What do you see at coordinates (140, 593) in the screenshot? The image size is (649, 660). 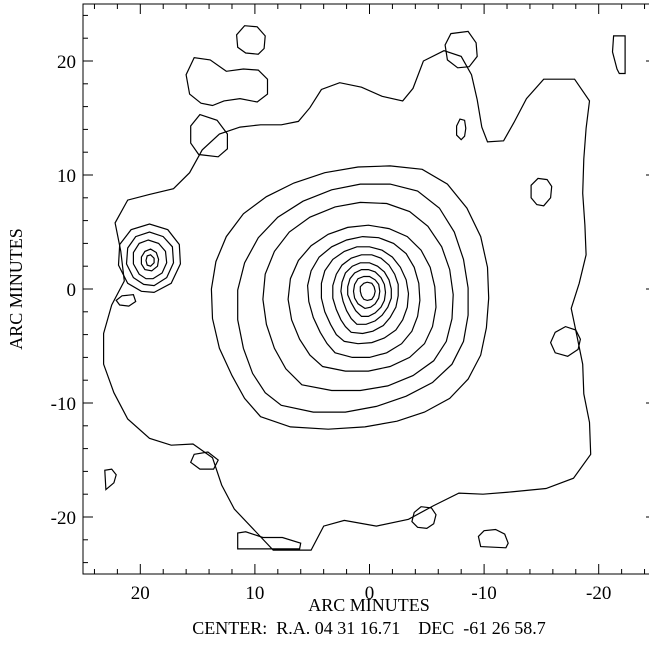 I see `x-tick-label: 20` at bounding box center [140, 593].